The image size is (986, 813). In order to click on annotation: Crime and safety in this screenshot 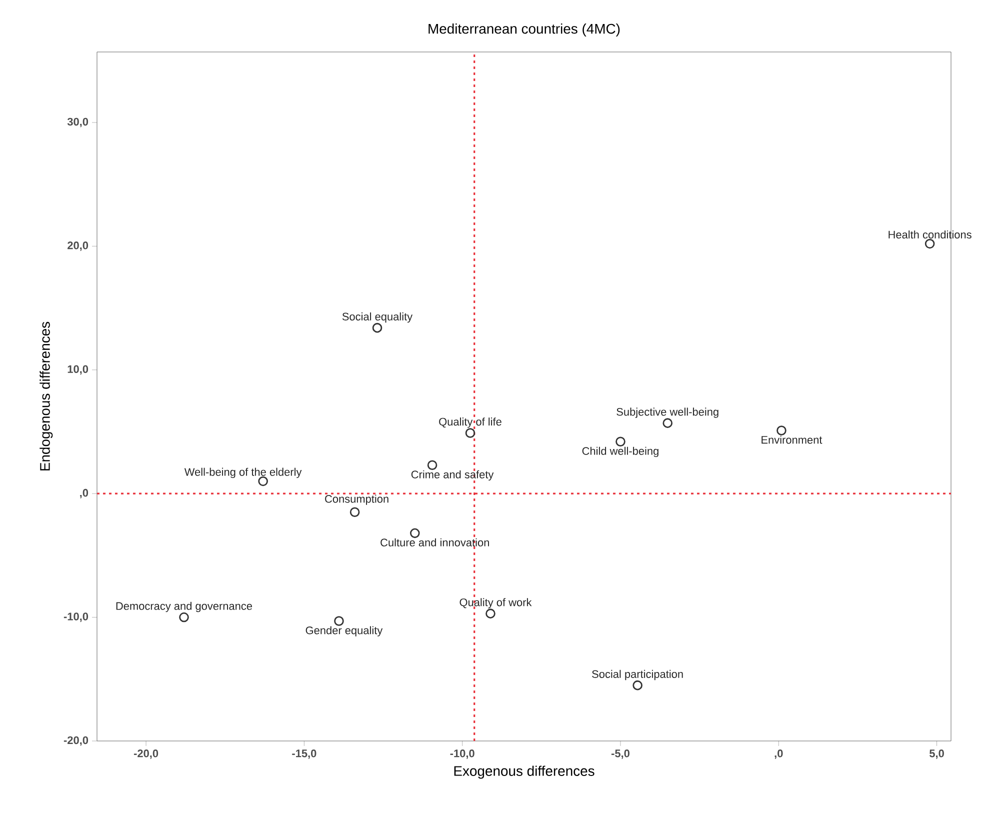, I will do `click(452, 475)`.